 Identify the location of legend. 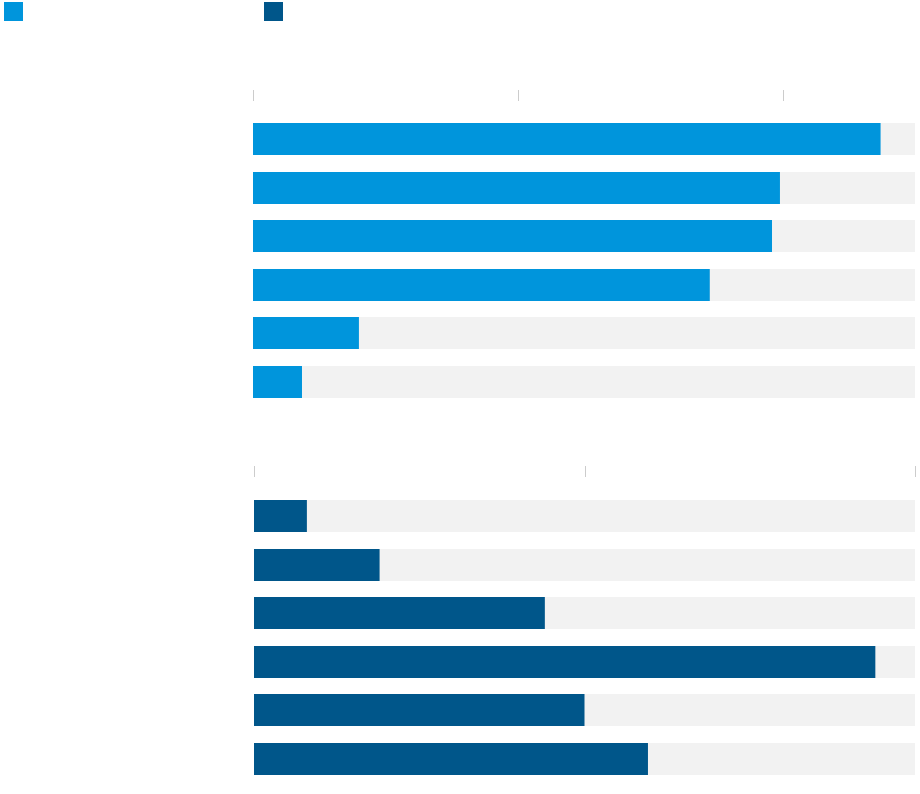
(460, 15).